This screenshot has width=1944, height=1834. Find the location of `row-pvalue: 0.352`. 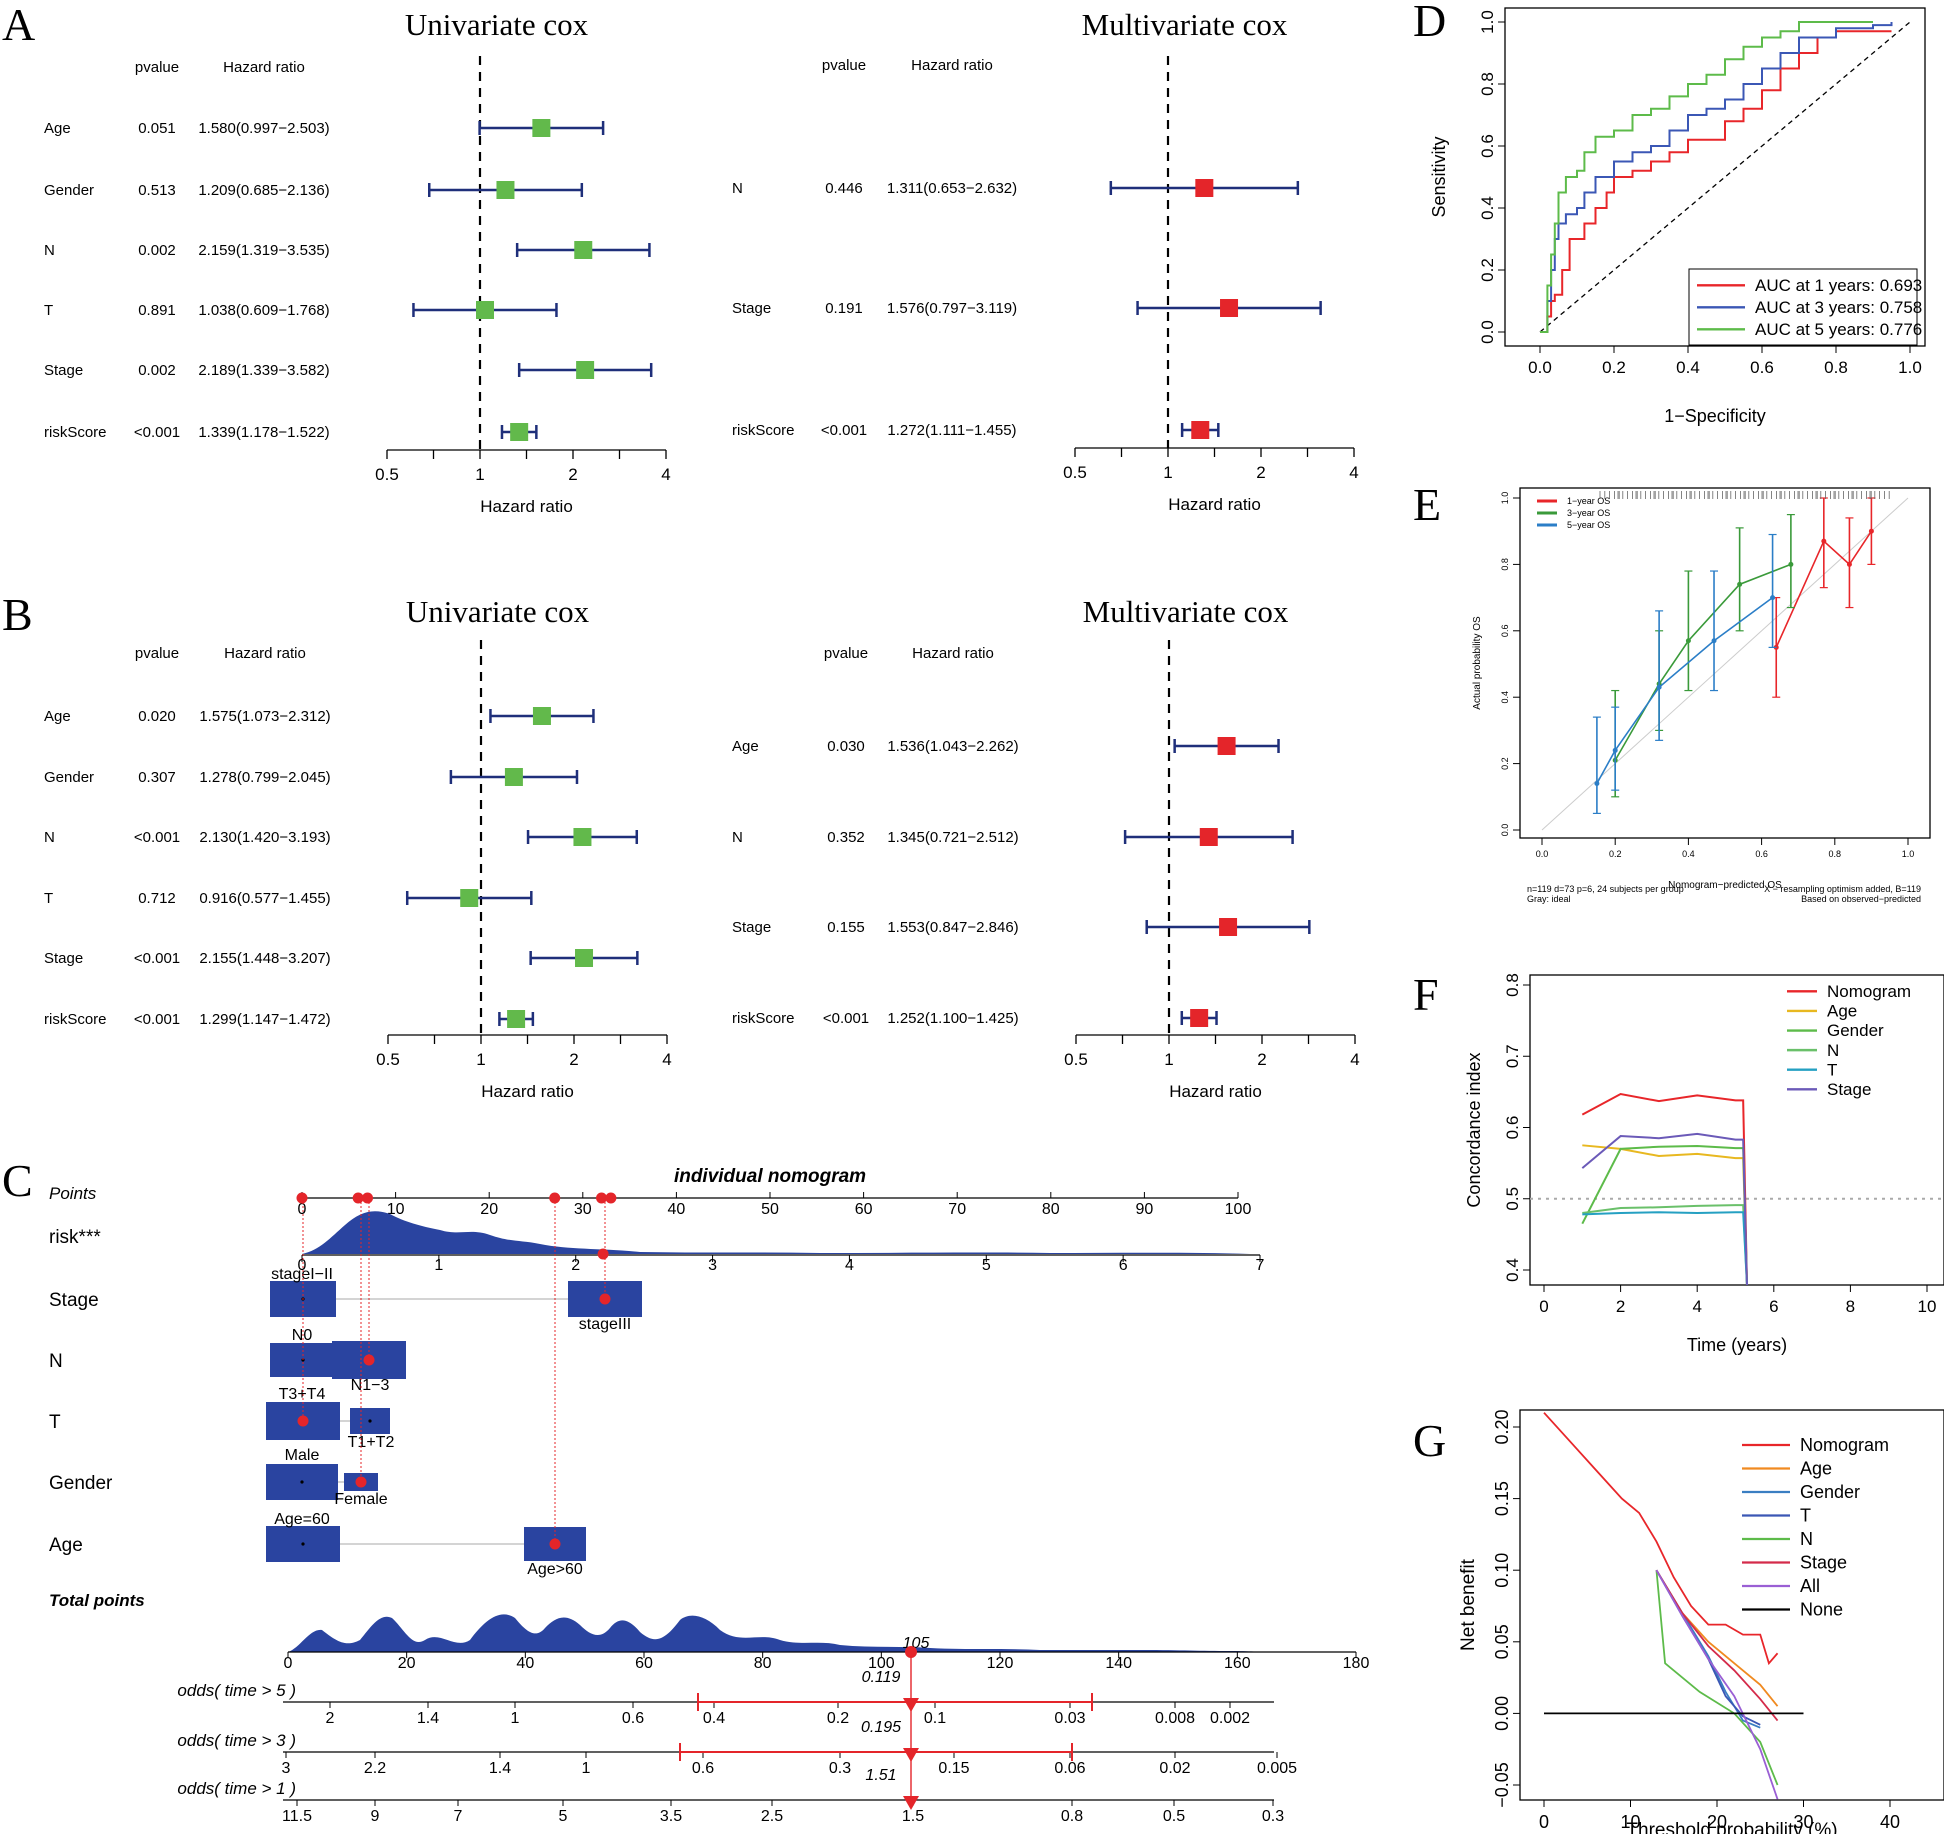

row-pvalue: 0.352 is located at coordinates (846, 837).